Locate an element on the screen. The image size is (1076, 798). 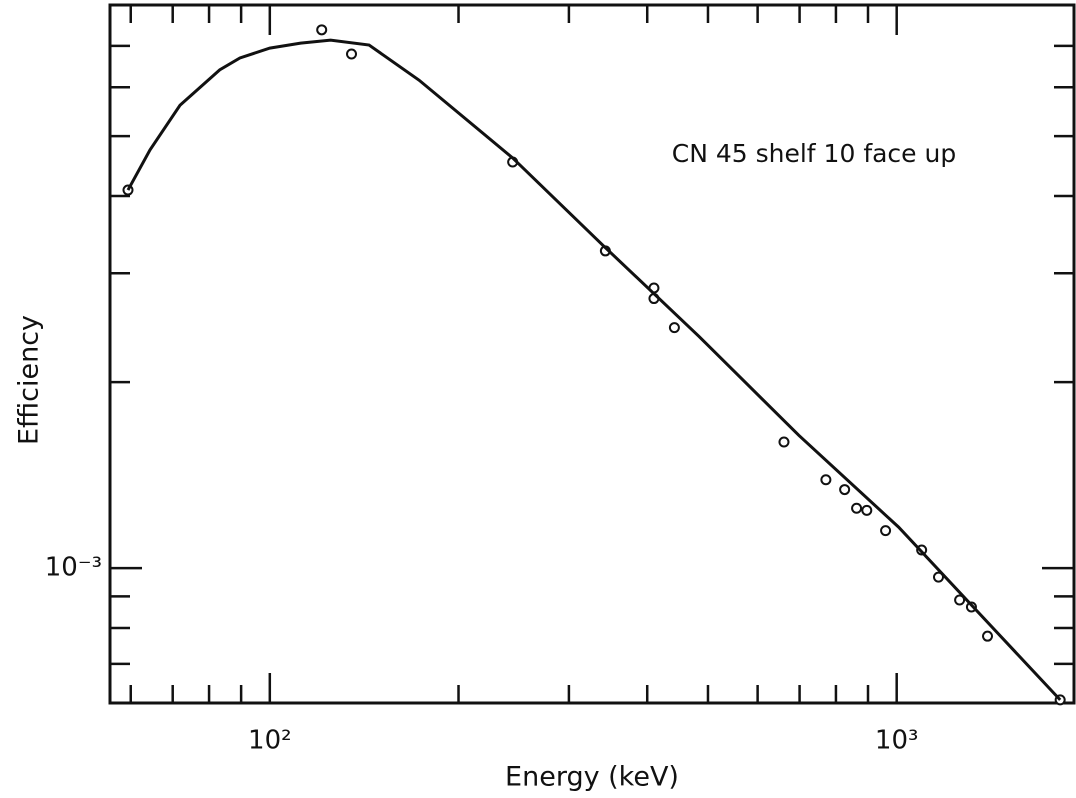
x-axis-label: Energy (keV) is located at coordinates (592, 777).